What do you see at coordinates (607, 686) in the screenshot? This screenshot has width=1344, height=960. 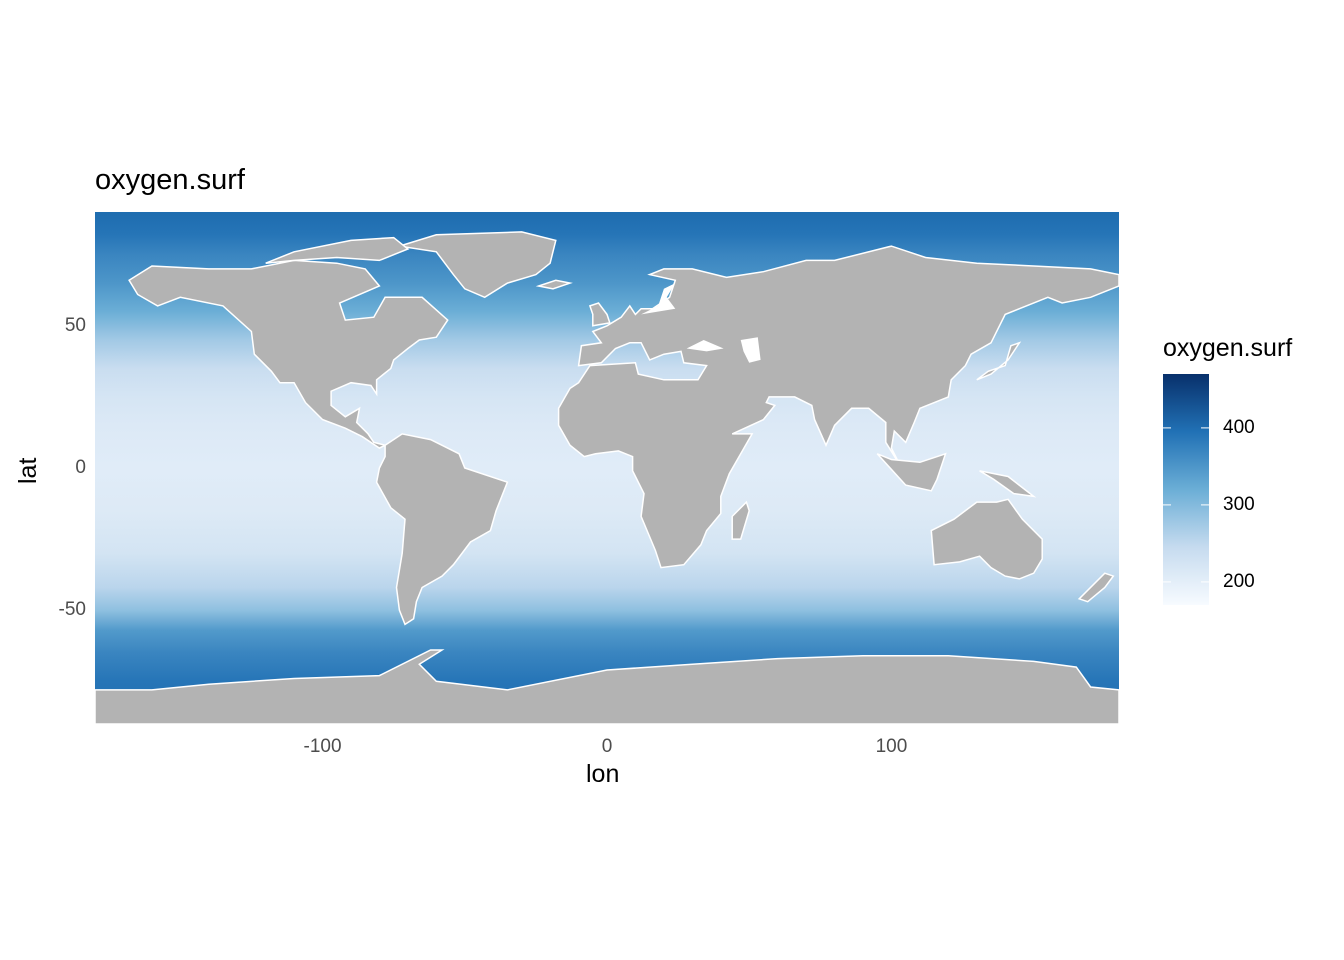 I see `land-antarctica` at bounding box center [607, 686].